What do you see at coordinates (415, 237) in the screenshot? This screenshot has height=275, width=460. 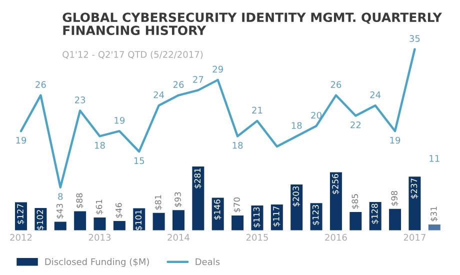 I see `x-tick-label: 2017` at bounding box center [415, 237].